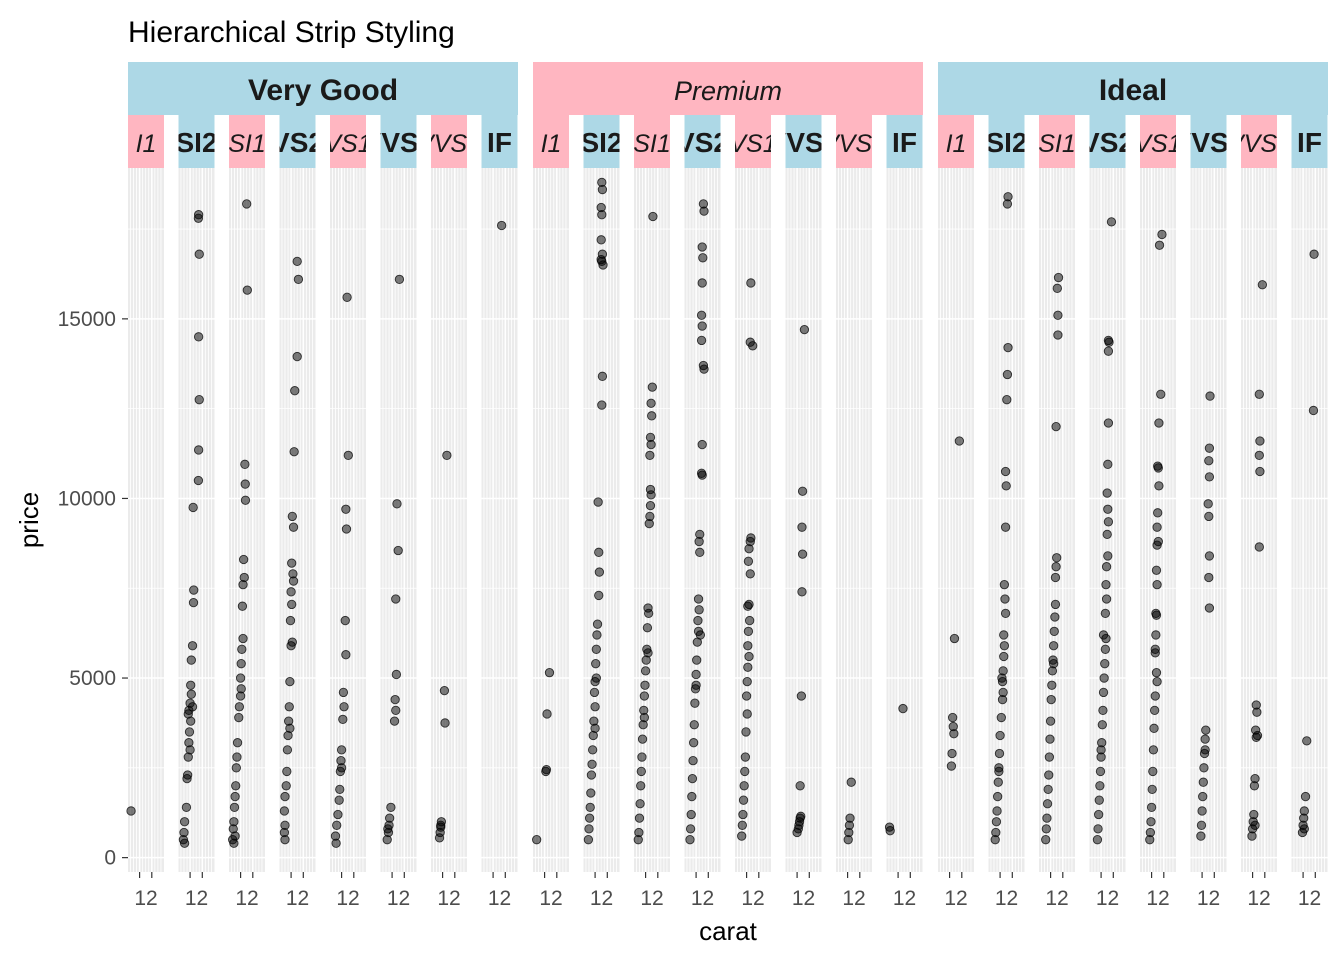 The width and height of the screenshot is (1344, 960). I want to click on inner-strip-label: SI1, so click(652, 144).